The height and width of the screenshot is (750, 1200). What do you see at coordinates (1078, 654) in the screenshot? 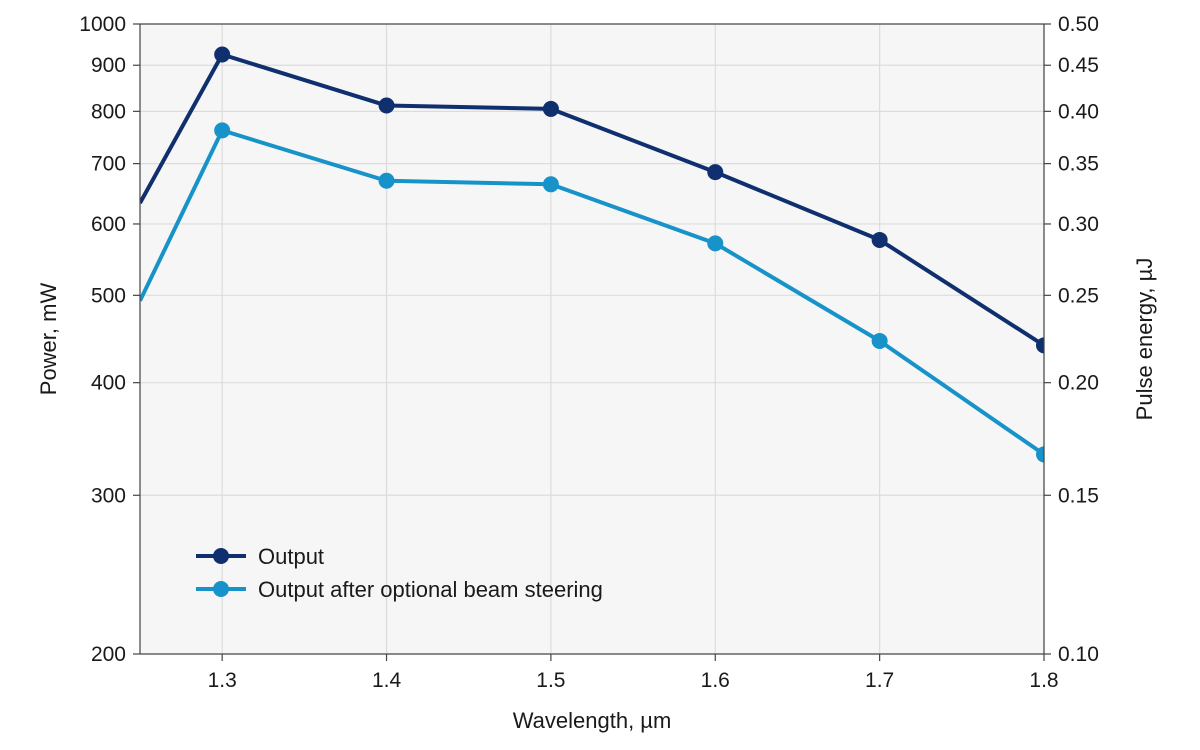
I see `y2-tick-label: 0.10` at bounding box center [1078, 654].